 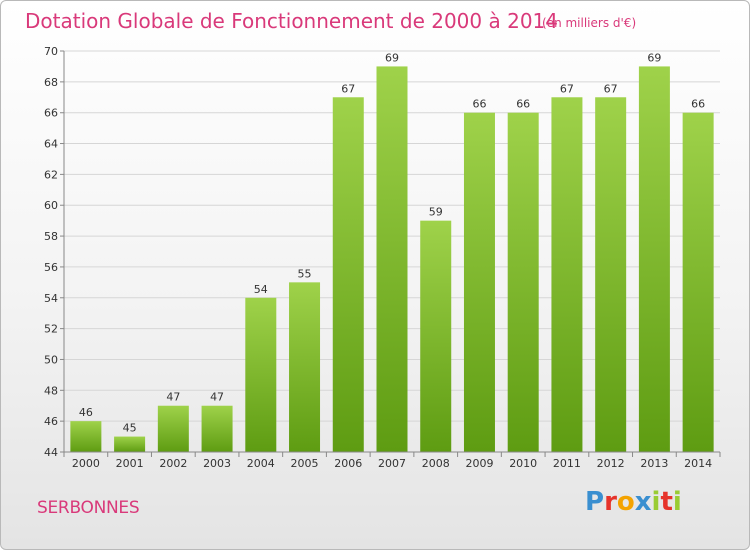 What do you see at coordinates (51, 113) in the screenshot?
I see `y-tick-label: 66` at bounding box center [51, 113].